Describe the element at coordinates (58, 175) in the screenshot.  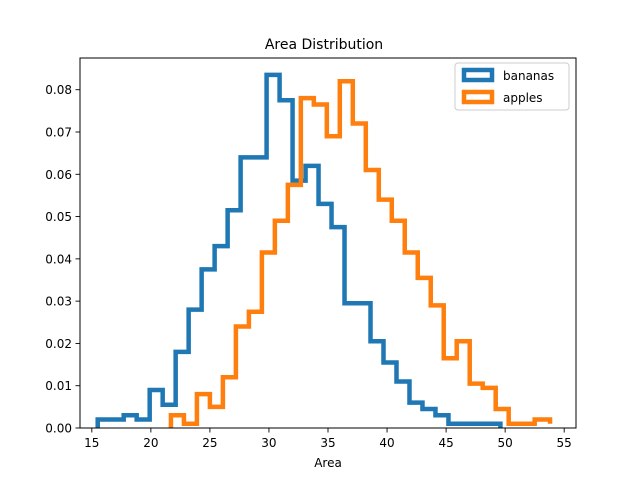
I see `y-tick-label: 0.06` at that location.